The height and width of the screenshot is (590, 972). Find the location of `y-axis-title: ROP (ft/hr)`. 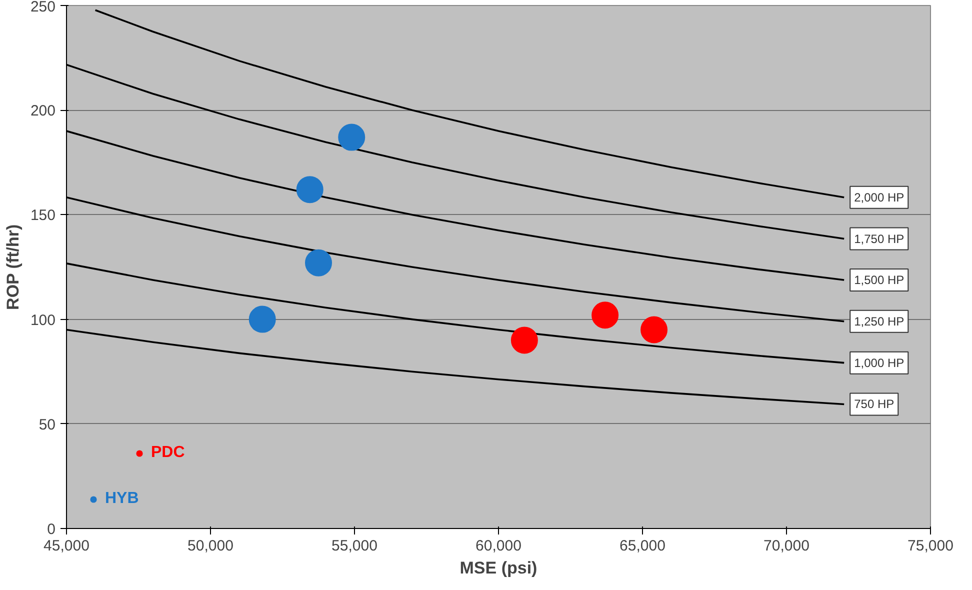

y-axis-title: ROP (ft/hr) is located at coordinates (12, 267).